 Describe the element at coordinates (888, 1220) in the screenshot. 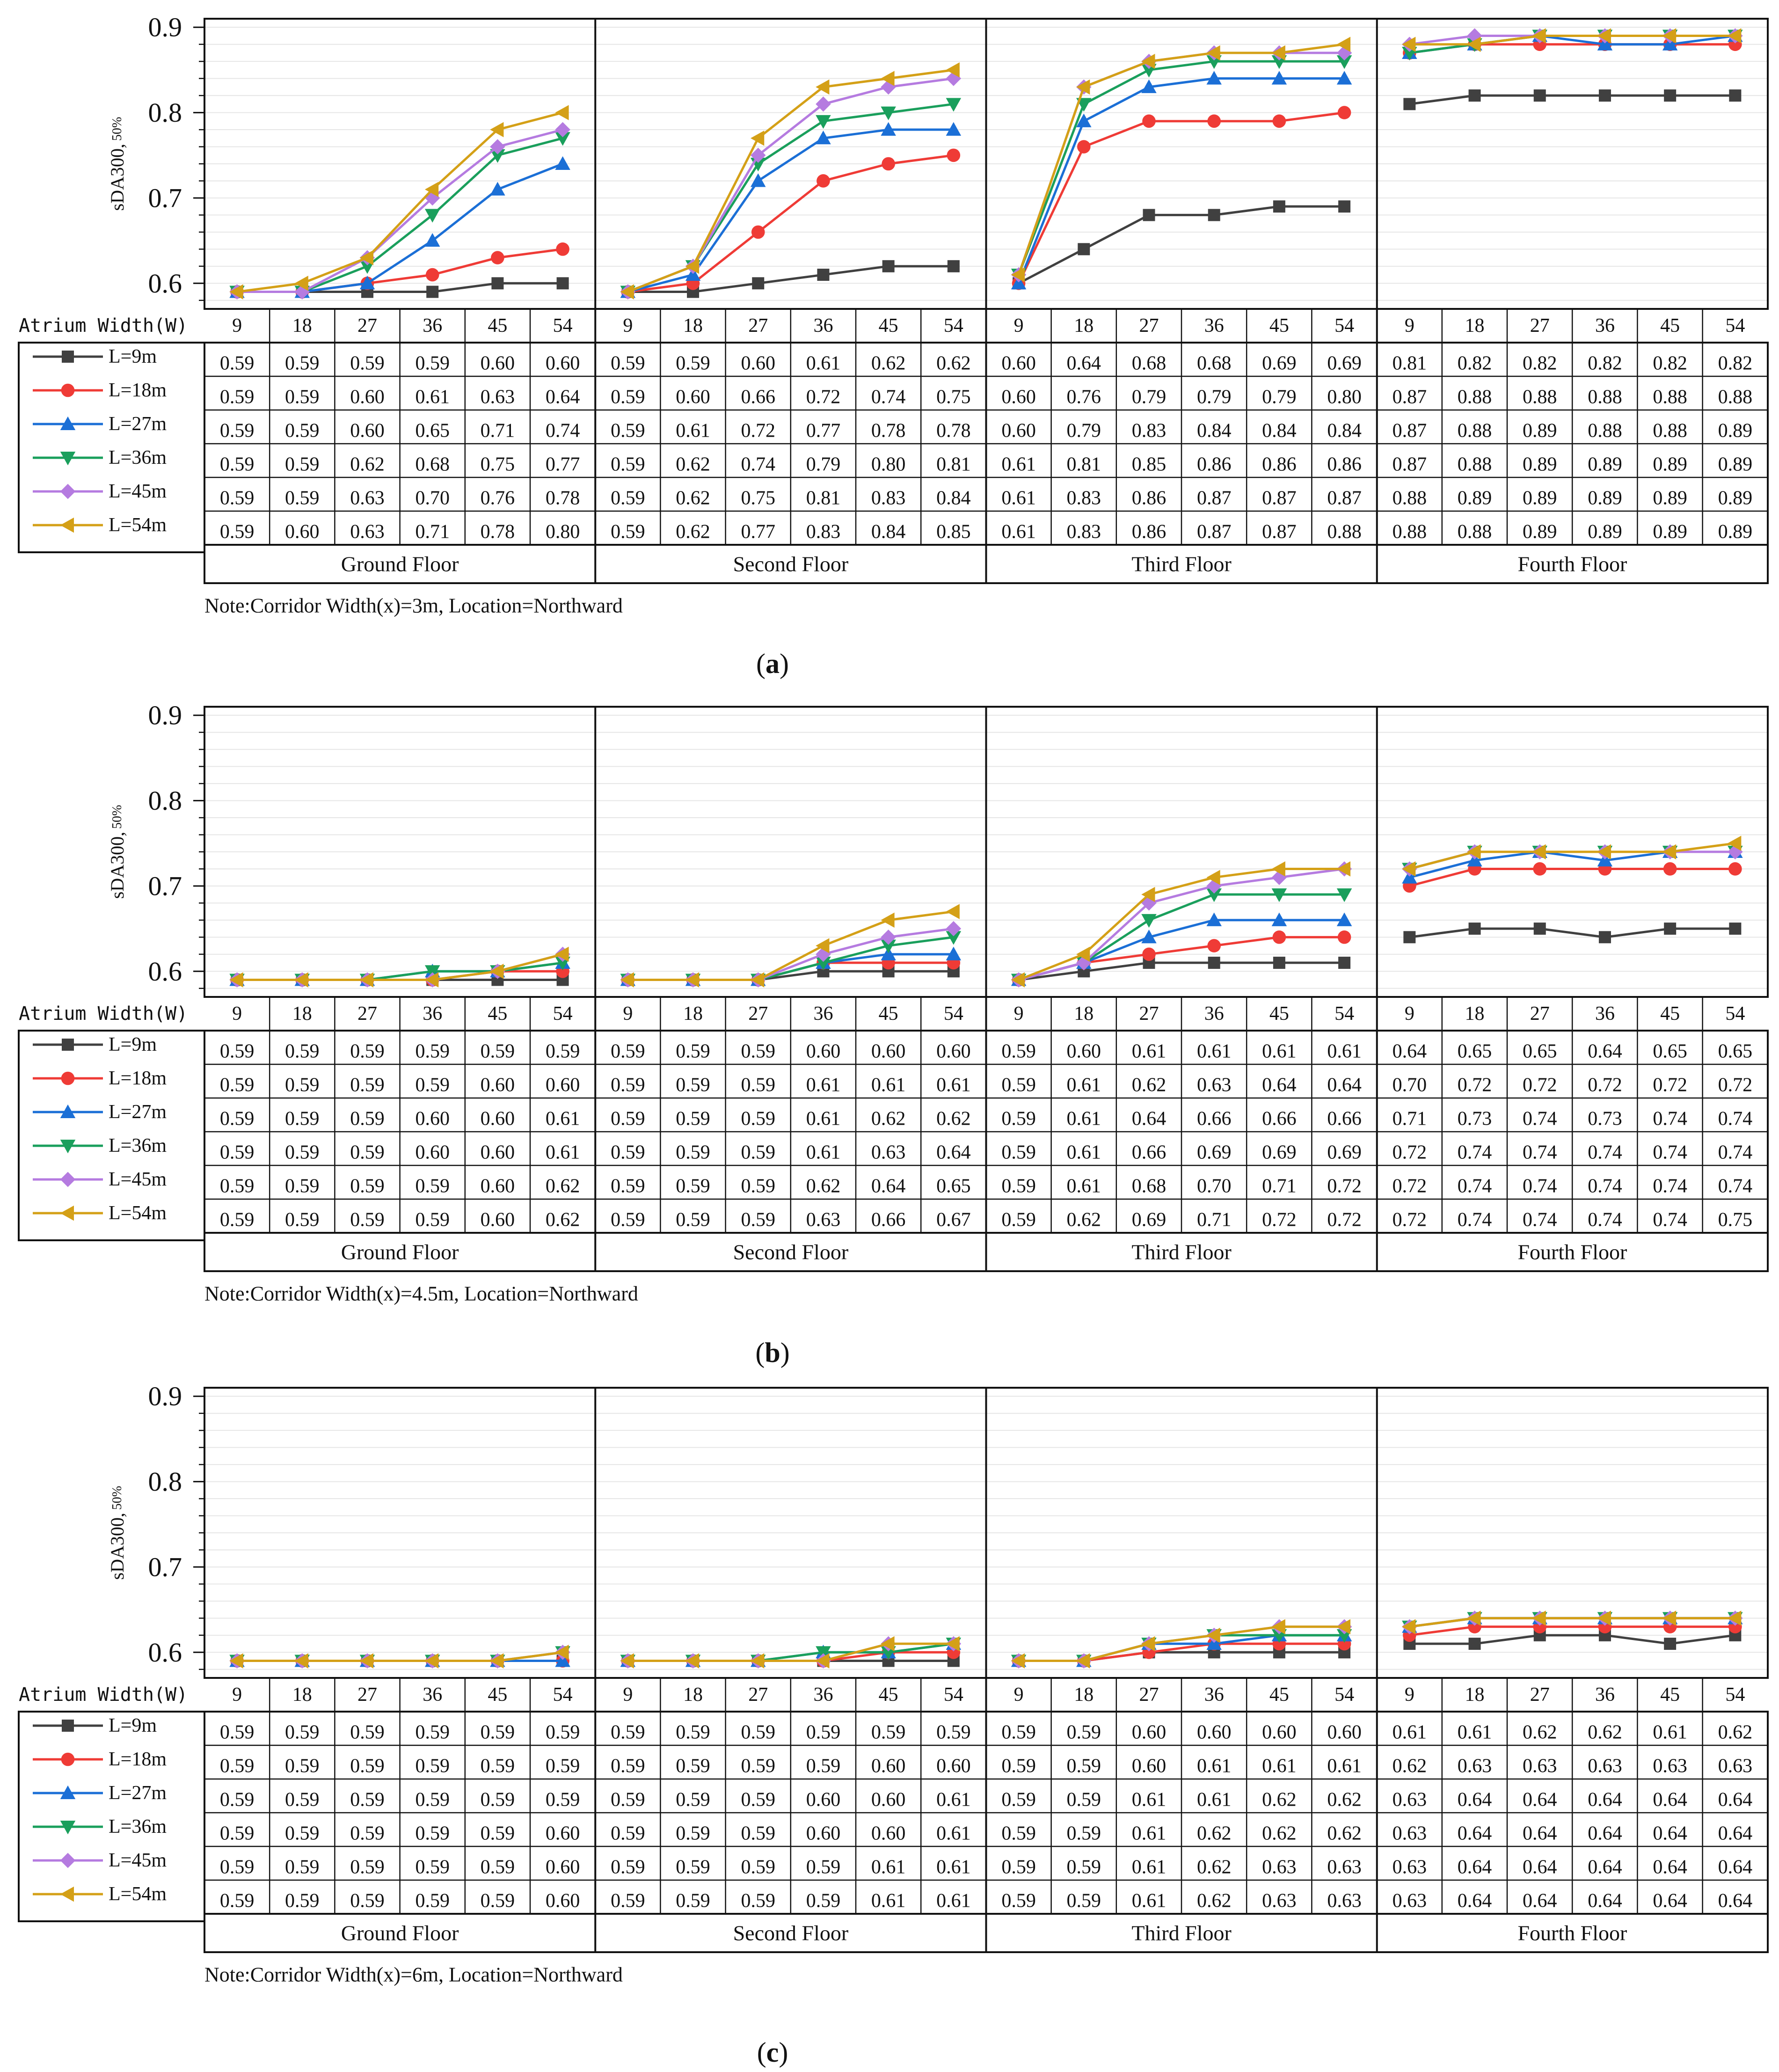

I see `data-label: 0.66` at that location.